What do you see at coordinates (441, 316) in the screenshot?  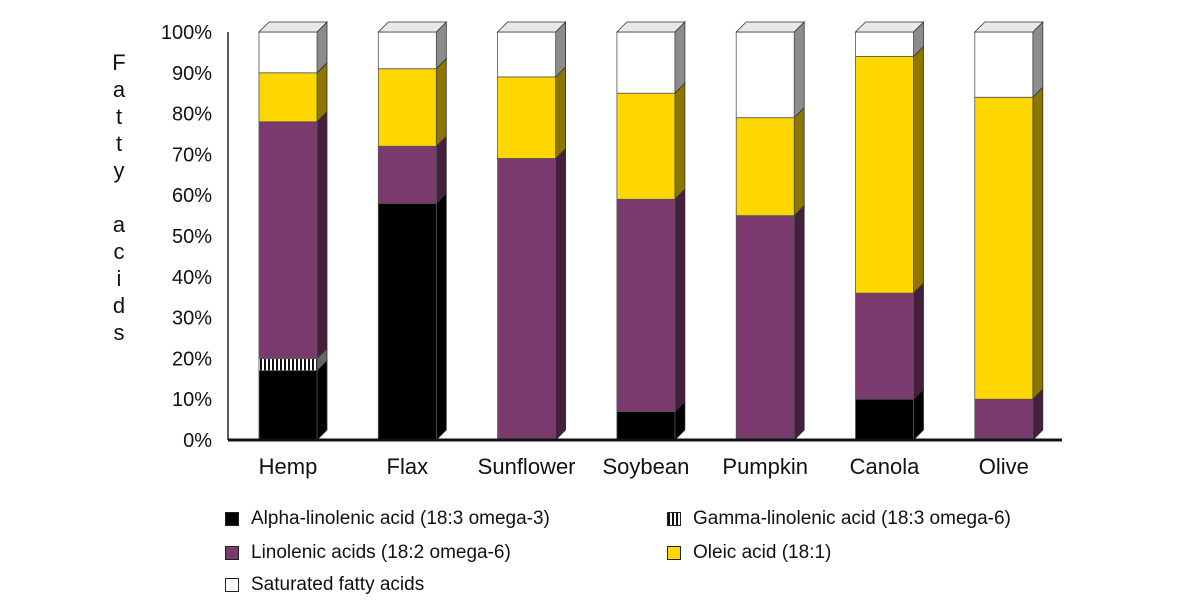 I see `bar-flax-alpha-linolenic-side` at bounding box center [441, 316].